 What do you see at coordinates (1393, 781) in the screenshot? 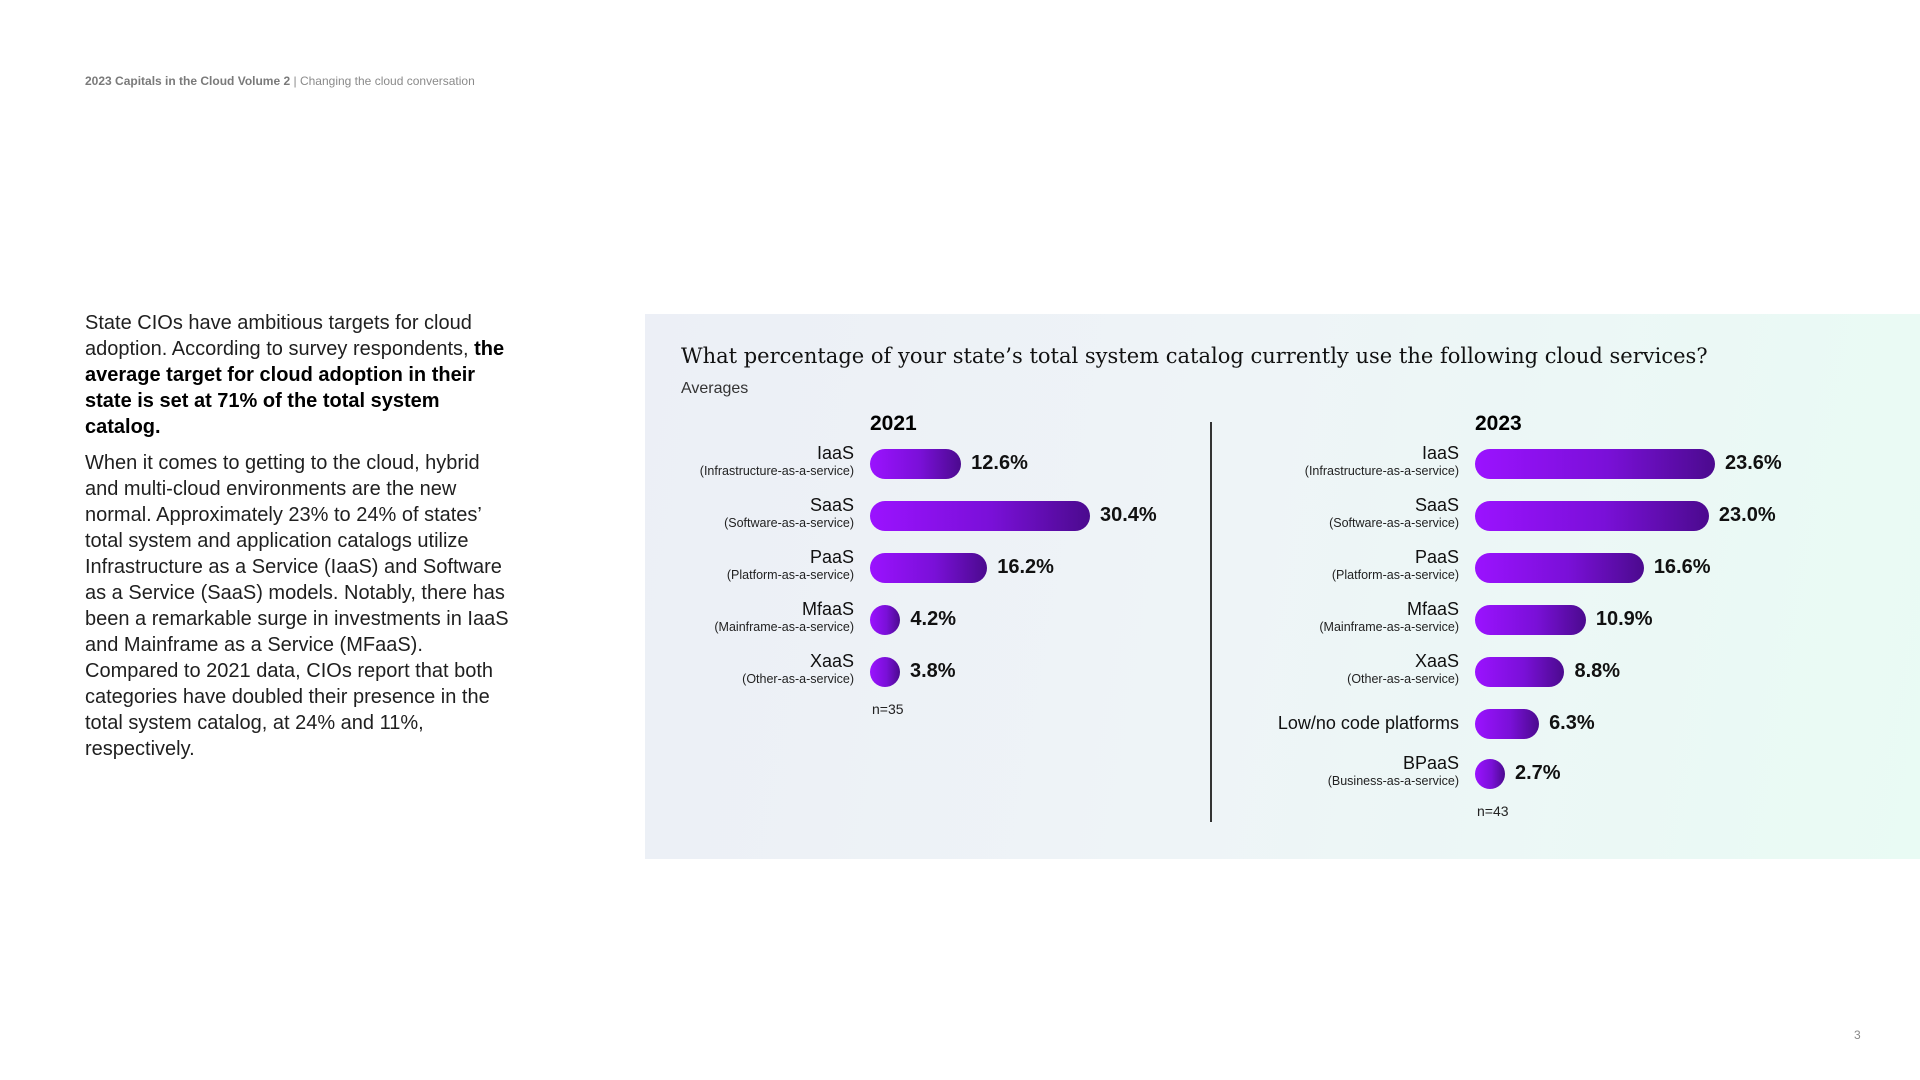
I see `category-description: (Business-as-a-service)` at bounding box center [1393, 781].